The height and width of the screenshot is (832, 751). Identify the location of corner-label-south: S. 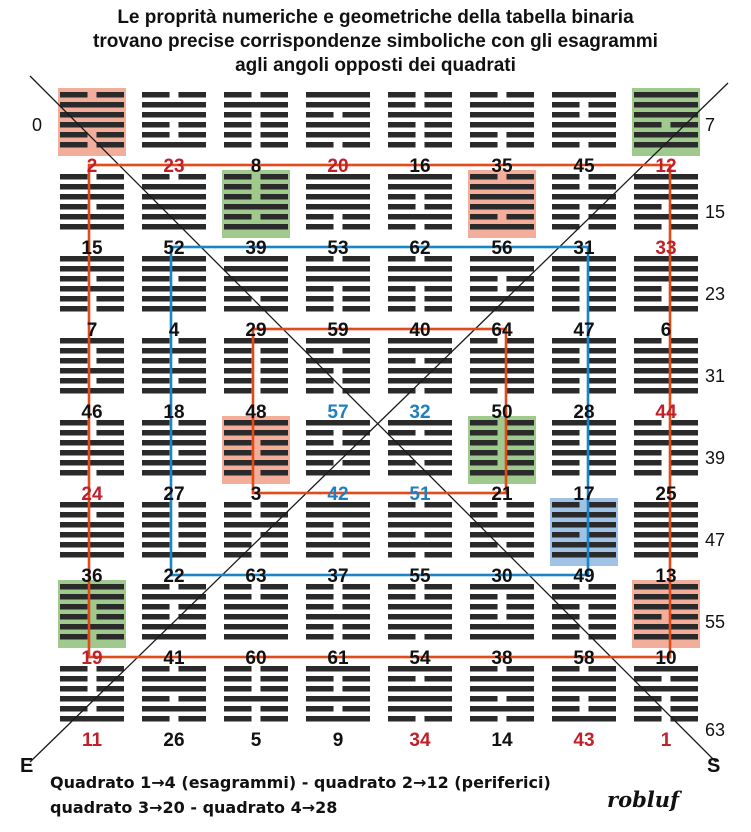
(713, 766).